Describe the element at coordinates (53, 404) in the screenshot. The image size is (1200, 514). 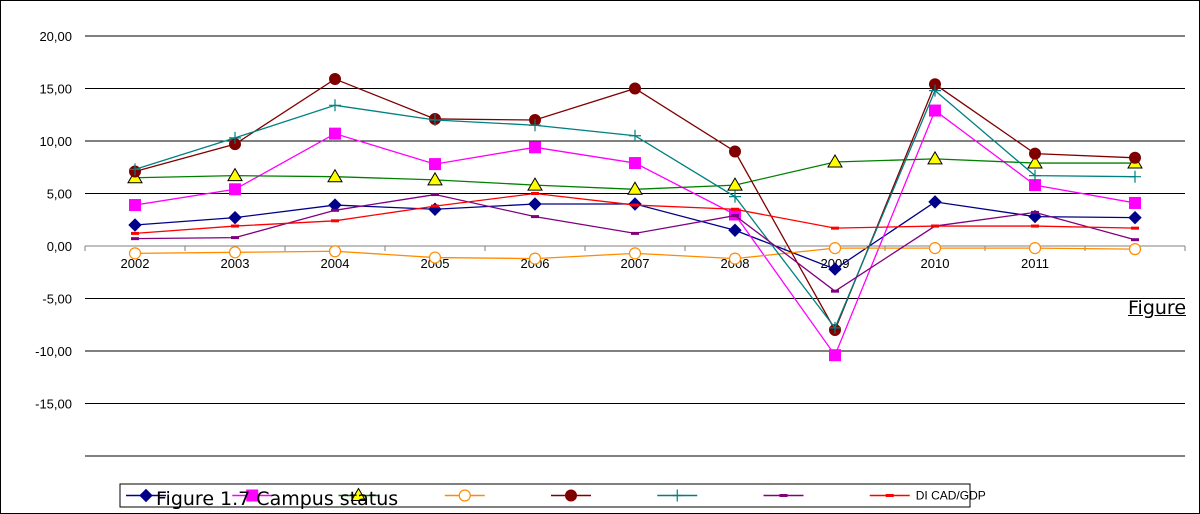
I see `y-tick-label: -15,00` at that location.